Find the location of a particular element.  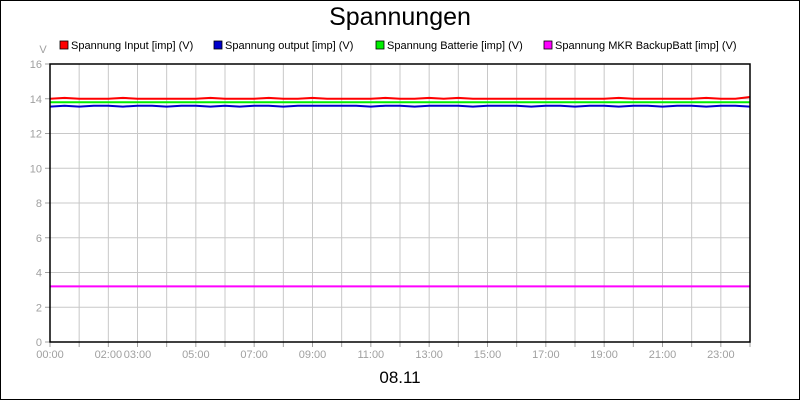

x-tick-label: 13:00 is located at coordinates (429, 355).